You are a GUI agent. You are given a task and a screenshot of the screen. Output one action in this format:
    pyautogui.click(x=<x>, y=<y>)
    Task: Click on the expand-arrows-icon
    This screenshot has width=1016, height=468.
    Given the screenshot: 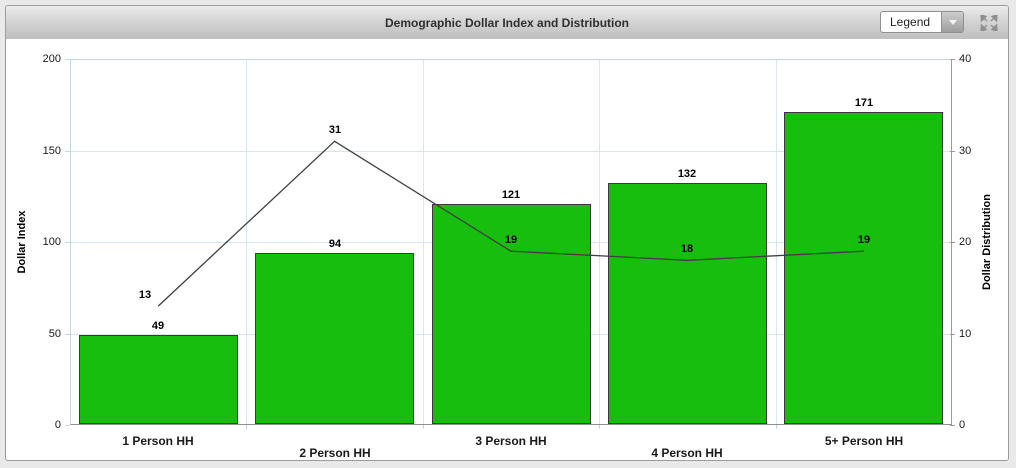 What is the action you would take?
    pyautogui.click(x=989, y=23)
    